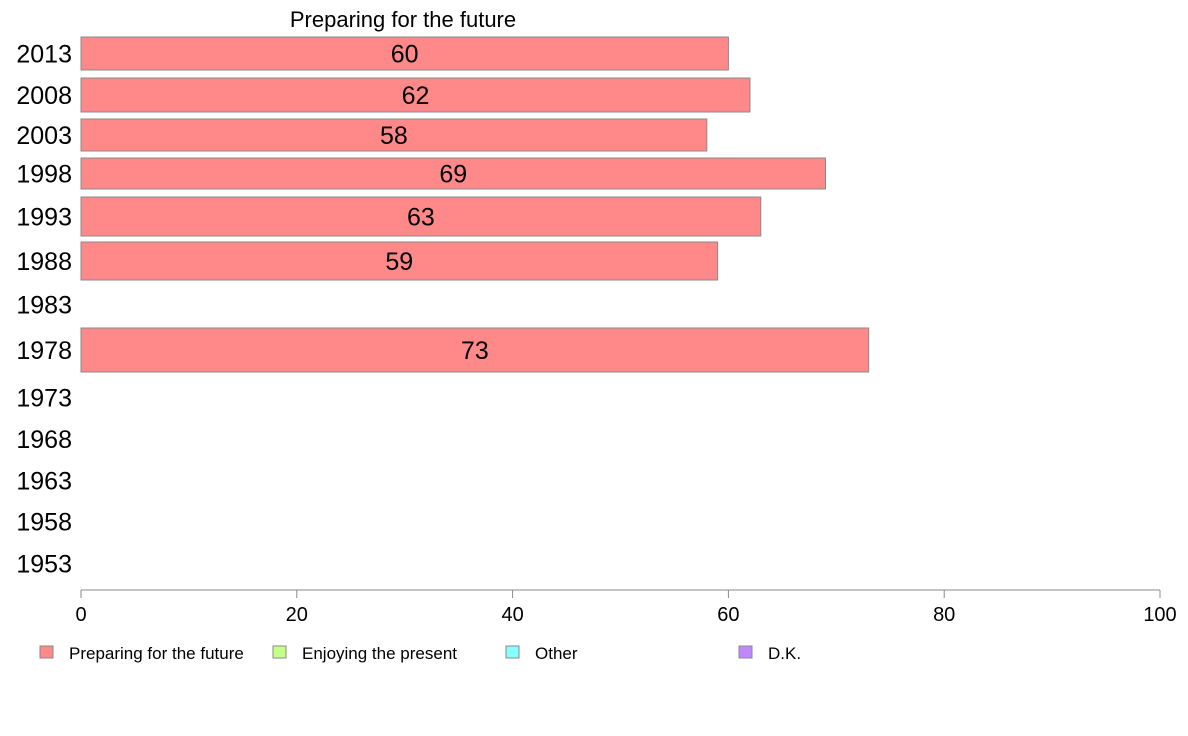 The width and height of the screenshot is (1188, 736). Describe the element at coordinates (44, 399) in the screenshot. I see `y-tick-label: 1973` at that location.